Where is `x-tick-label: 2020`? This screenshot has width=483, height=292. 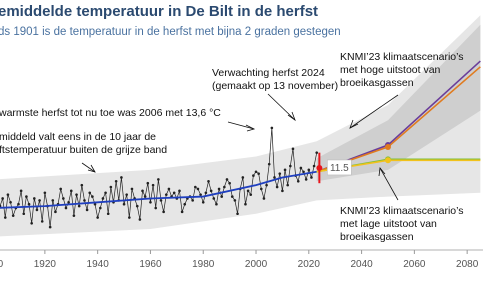
x-tick-label: 2020 is located at coordinates (309, 264).